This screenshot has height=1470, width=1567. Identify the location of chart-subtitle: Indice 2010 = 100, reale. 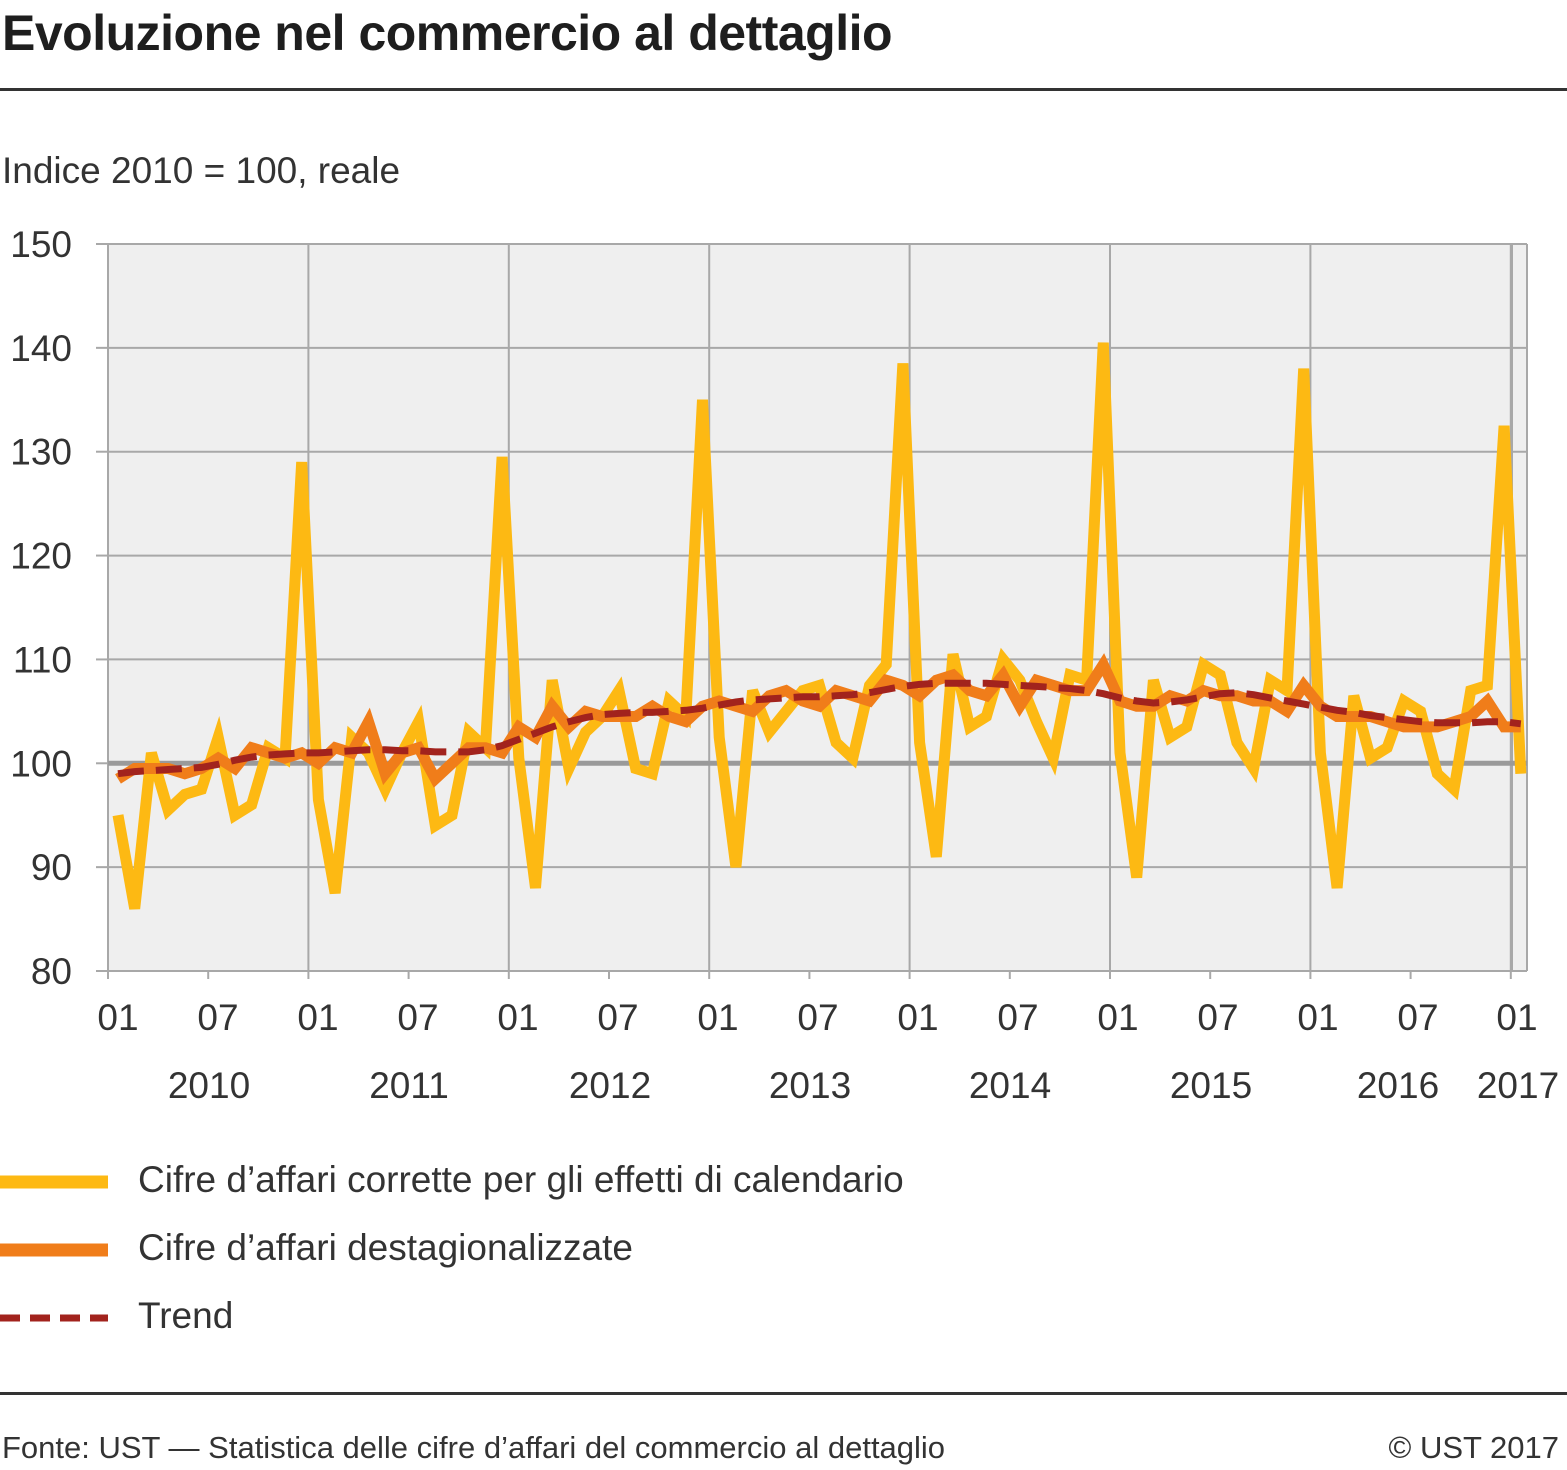
(201, 170).